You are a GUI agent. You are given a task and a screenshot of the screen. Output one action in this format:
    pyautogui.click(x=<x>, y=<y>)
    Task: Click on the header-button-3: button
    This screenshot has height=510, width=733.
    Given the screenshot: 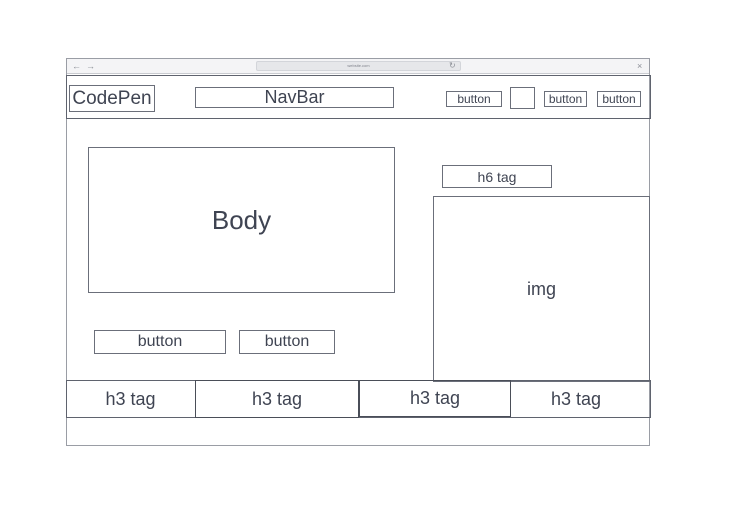 What is the action you would take?
    pyautogui.click(x=619, y=99)
    